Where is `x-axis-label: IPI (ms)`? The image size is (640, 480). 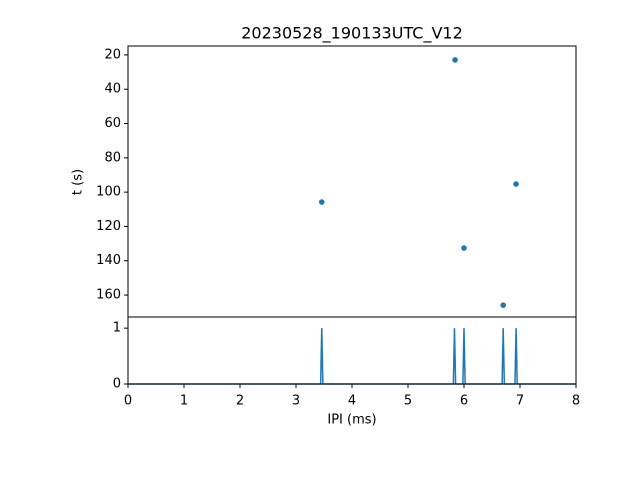 x-axis-label: IPI (ms) is located at coordinates (351, 420).